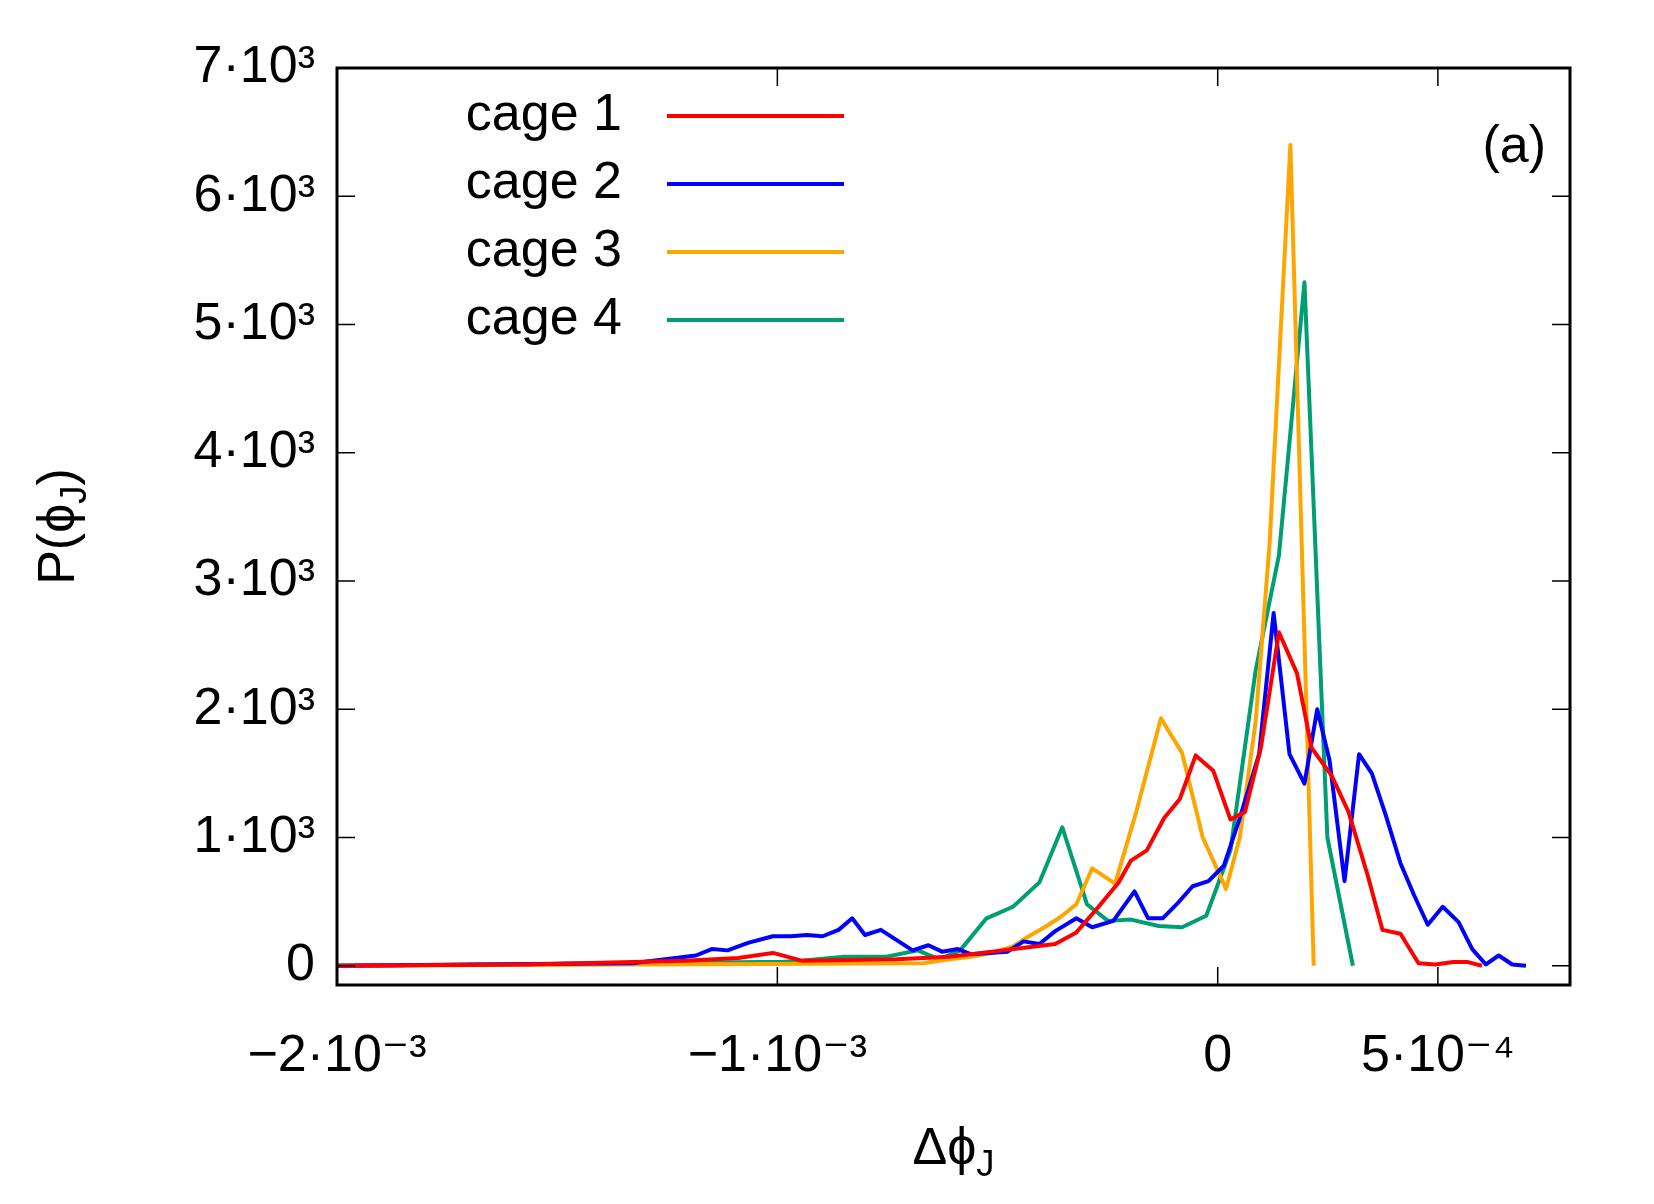 The width and height of the screenshot is (1654, 1204). I want to click on x-tick-label: −1·10⁻³, so click(777, 1052).